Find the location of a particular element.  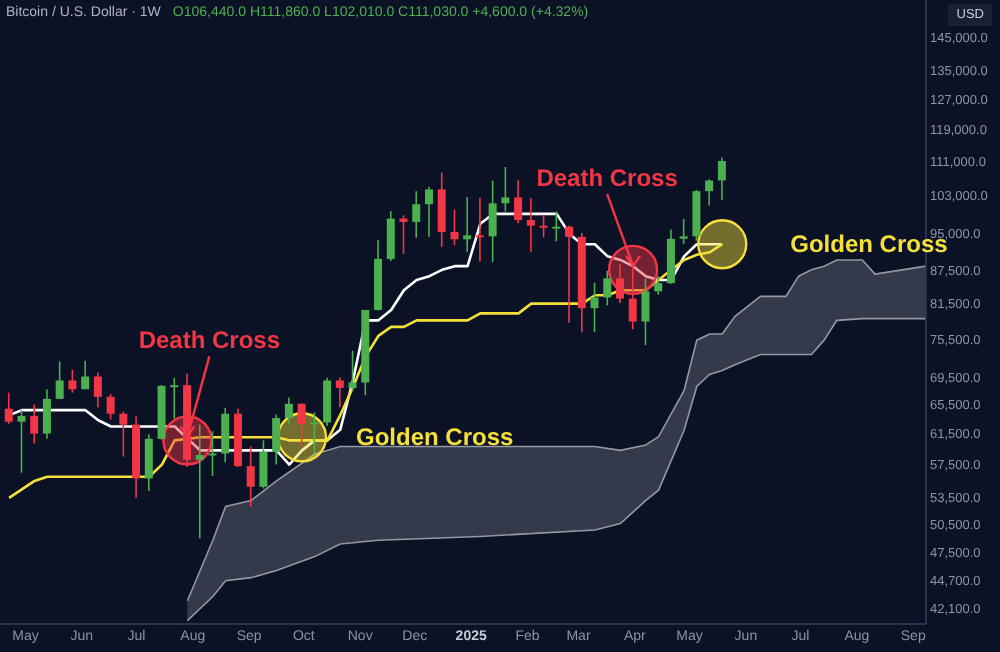

annotation: Golden Cross is located at coordinates (435, 437).